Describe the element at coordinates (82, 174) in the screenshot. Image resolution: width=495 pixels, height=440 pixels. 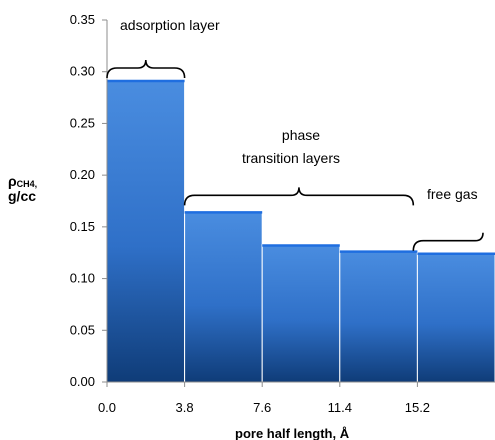
I see `y-tick-label: 0.20` at that location.